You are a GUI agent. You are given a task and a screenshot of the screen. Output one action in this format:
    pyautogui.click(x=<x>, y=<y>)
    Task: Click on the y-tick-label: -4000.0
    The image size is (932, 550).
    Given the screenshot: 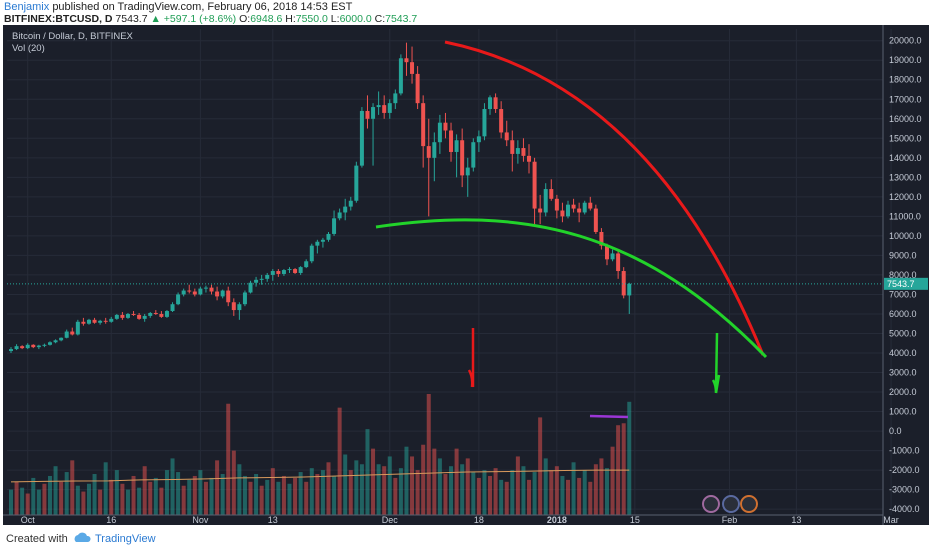 What is the action you would take?
    pyautogui.click(x=904, y=509)
    